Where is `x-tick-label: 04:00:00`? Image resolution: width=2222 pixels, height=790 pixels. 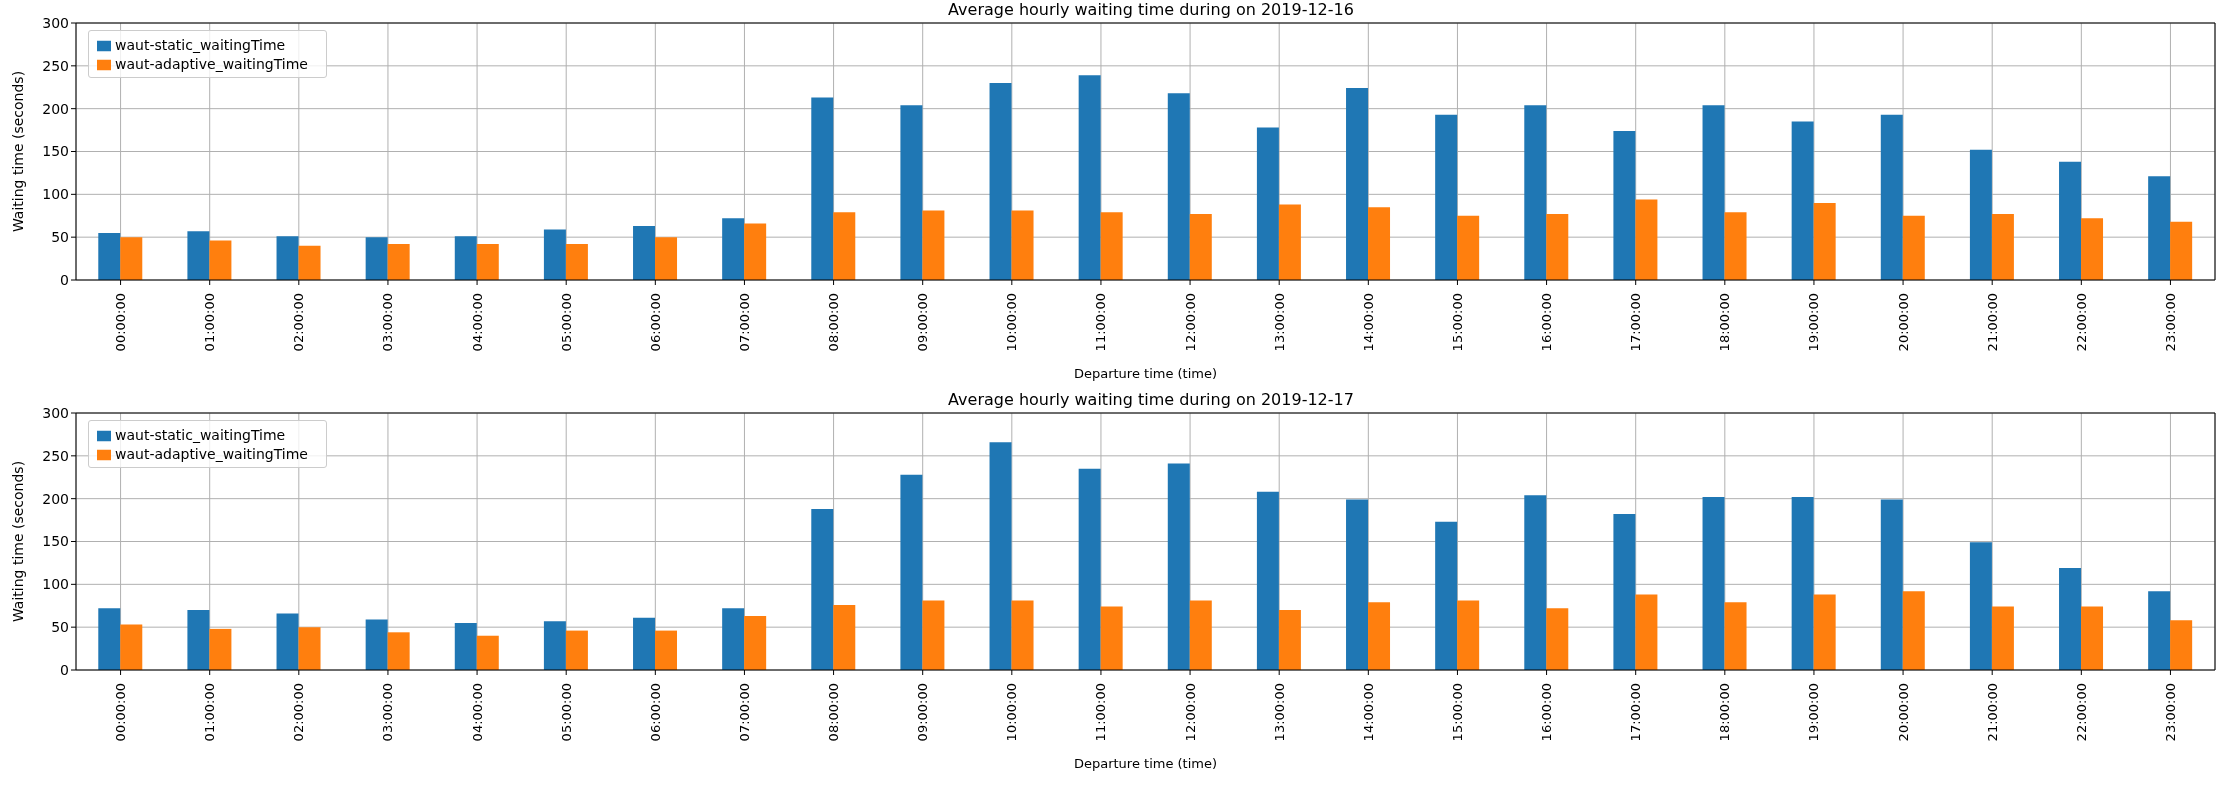
x-tick-label: 04:00:00 is located at coordinates (477, 712).